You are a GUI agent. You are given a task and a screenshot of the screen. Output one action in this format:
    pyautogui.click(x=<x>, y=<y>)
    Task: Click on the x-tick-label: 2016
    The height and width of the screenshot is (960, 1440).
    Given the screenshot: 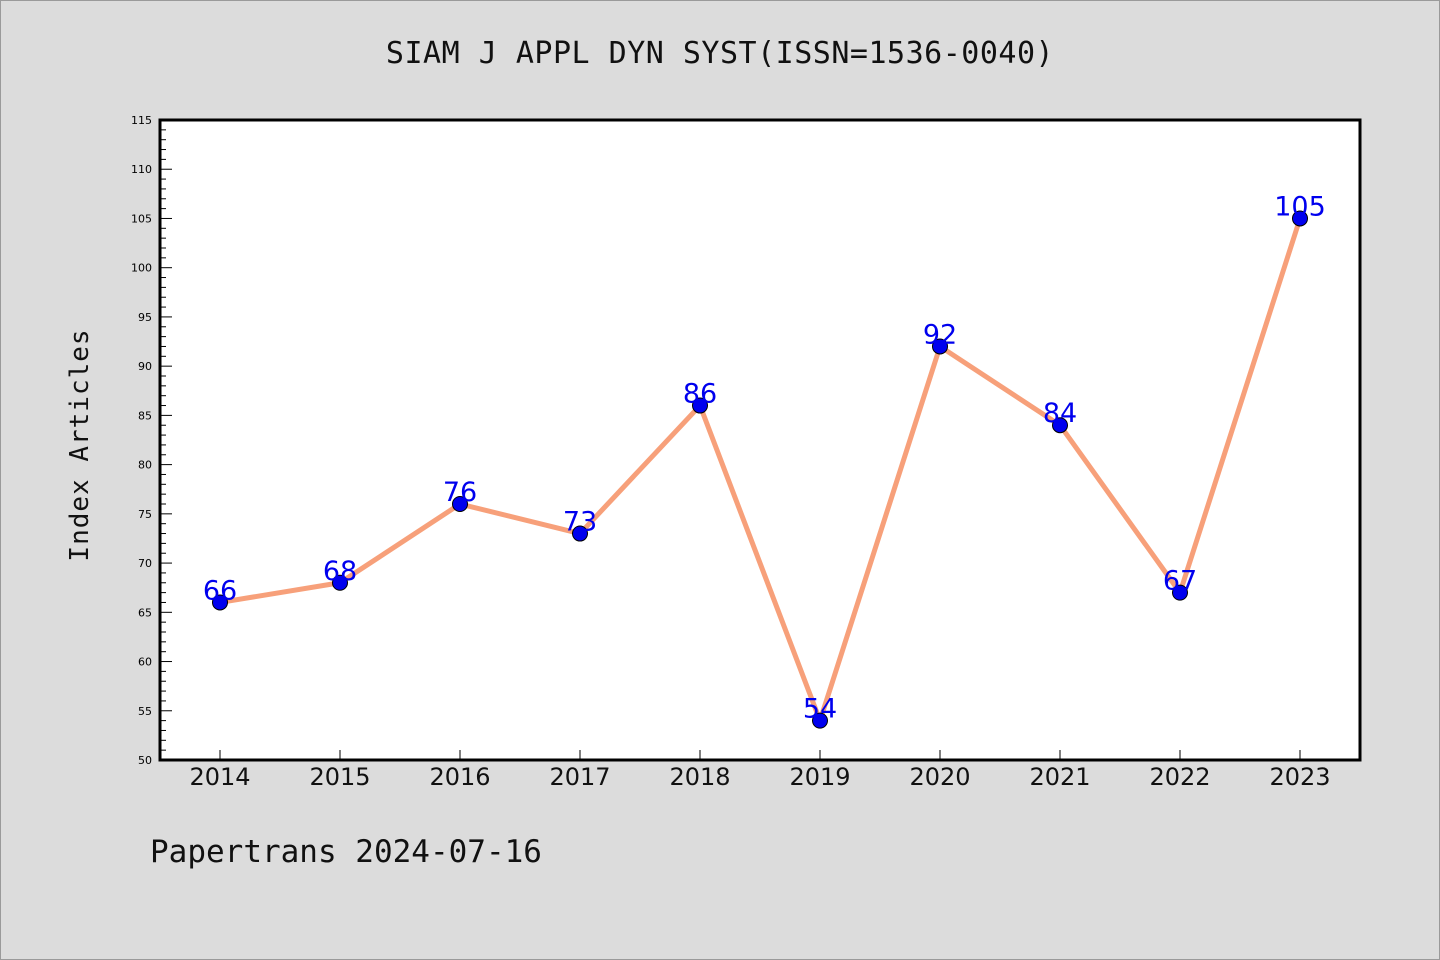 What is the action you would take?
    pyautogui.click(x=459, y=777)
    